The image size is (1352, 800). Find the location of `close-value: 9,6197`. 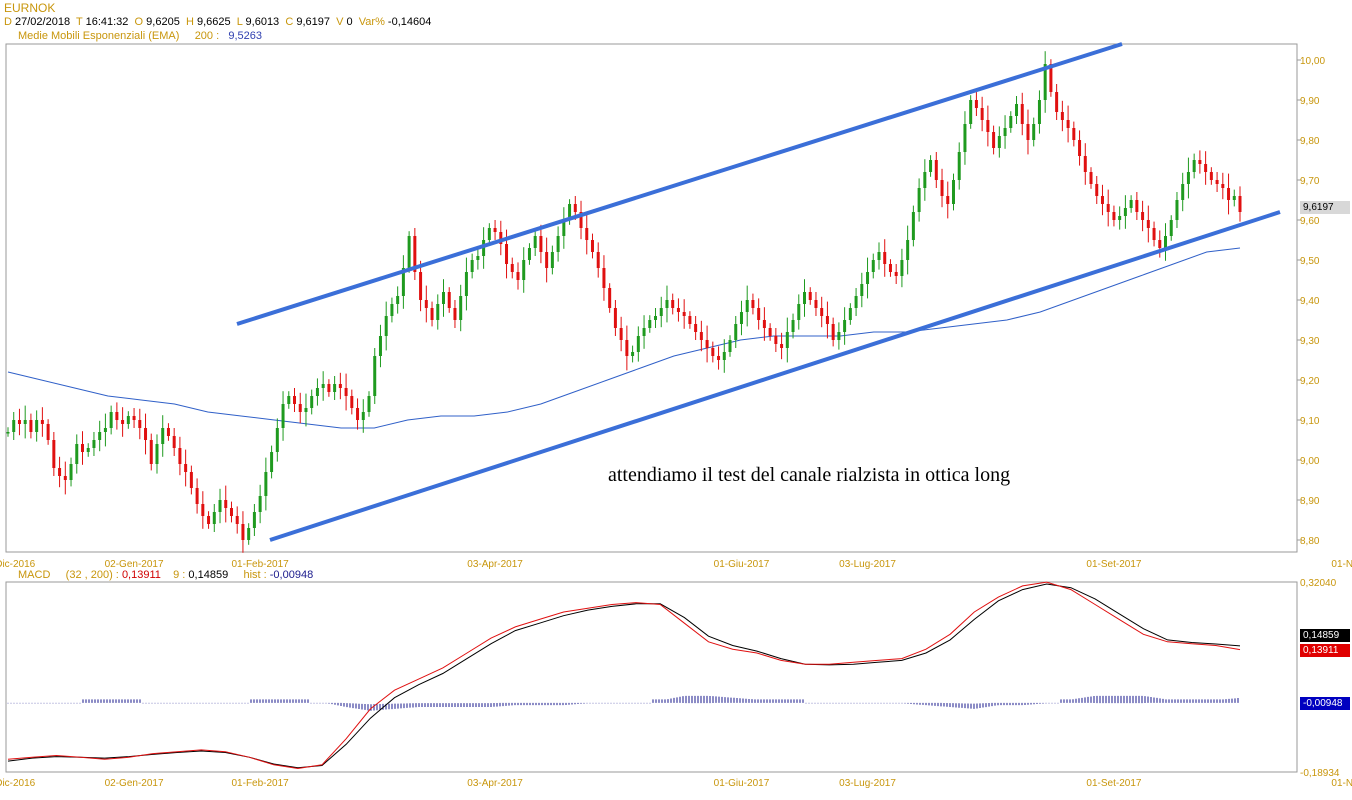

close-value: 9,6197 is located at coordinates (313, 22).